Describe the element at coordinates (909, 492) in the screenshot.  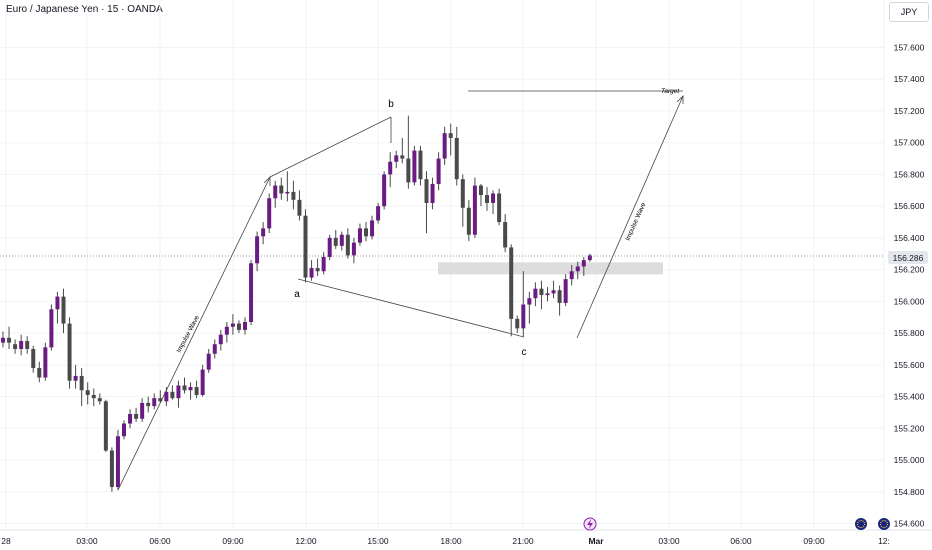
I see `price-tick-label: 154.800` at that location.